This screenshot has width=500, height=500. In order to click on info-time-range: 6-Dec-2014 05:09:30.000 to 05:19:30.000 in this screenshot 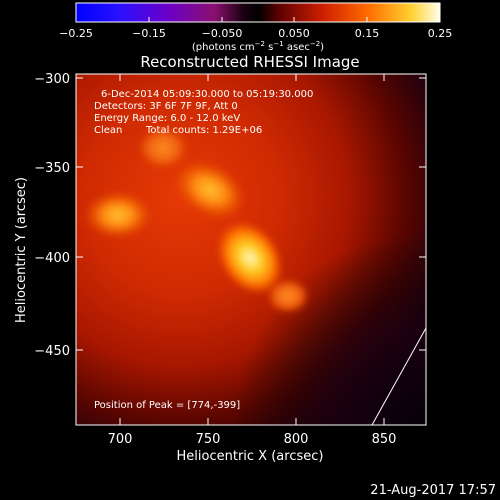, I will do `click(207, 94)`.